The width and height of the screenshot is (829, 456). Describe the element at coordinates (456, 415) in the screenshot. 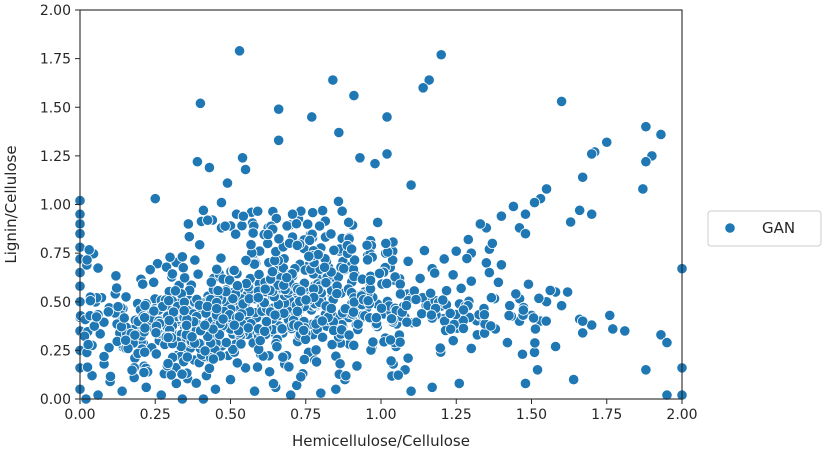

I see `x-tick-label: 1.25` at that location.